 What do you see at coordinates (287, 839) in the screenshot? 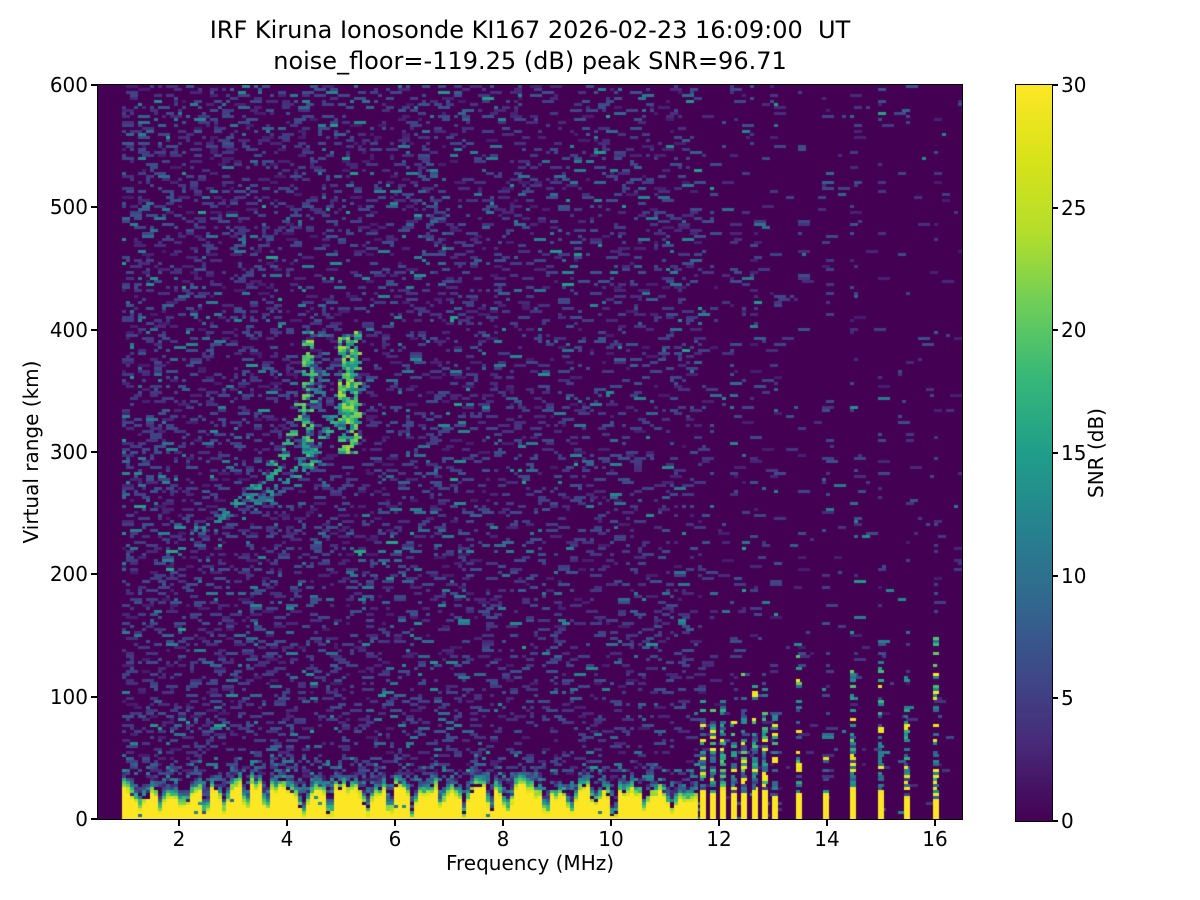
I see `x-tick-label: 4` at bounding box center [287, 839].